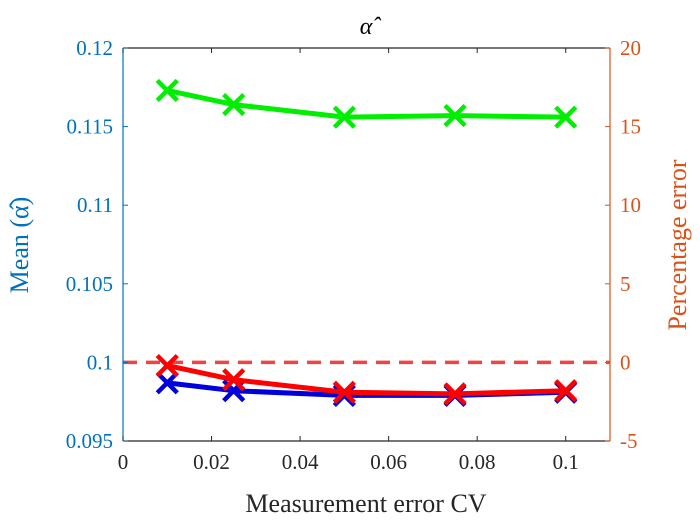 The width and height of the screenshot is (700, 525). I want to click on x-axis-label: Measurement error CV, so click(365, 503).